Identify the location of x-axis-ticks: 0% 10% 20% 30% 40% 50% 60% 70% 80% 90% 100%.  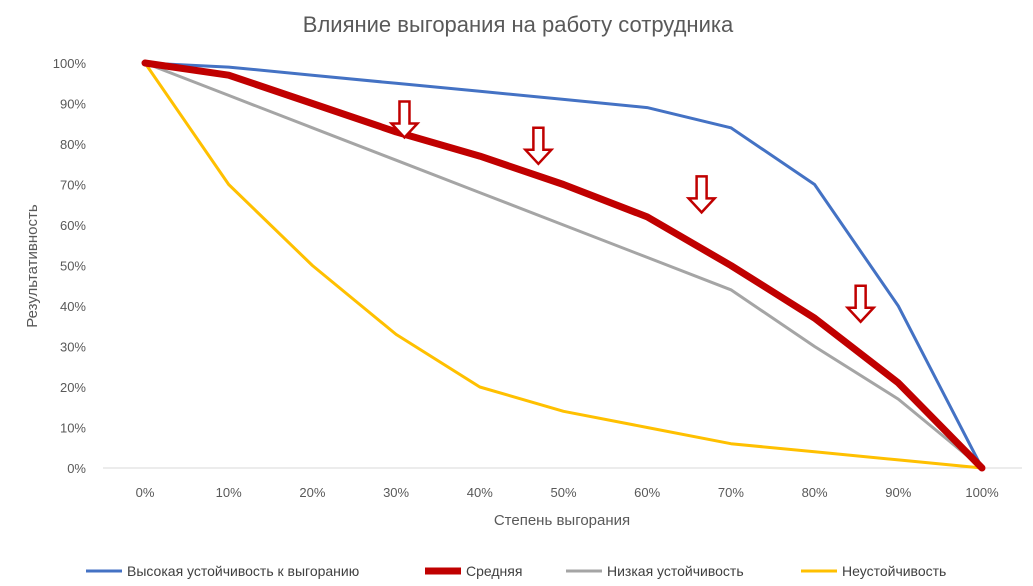
(567, 492).